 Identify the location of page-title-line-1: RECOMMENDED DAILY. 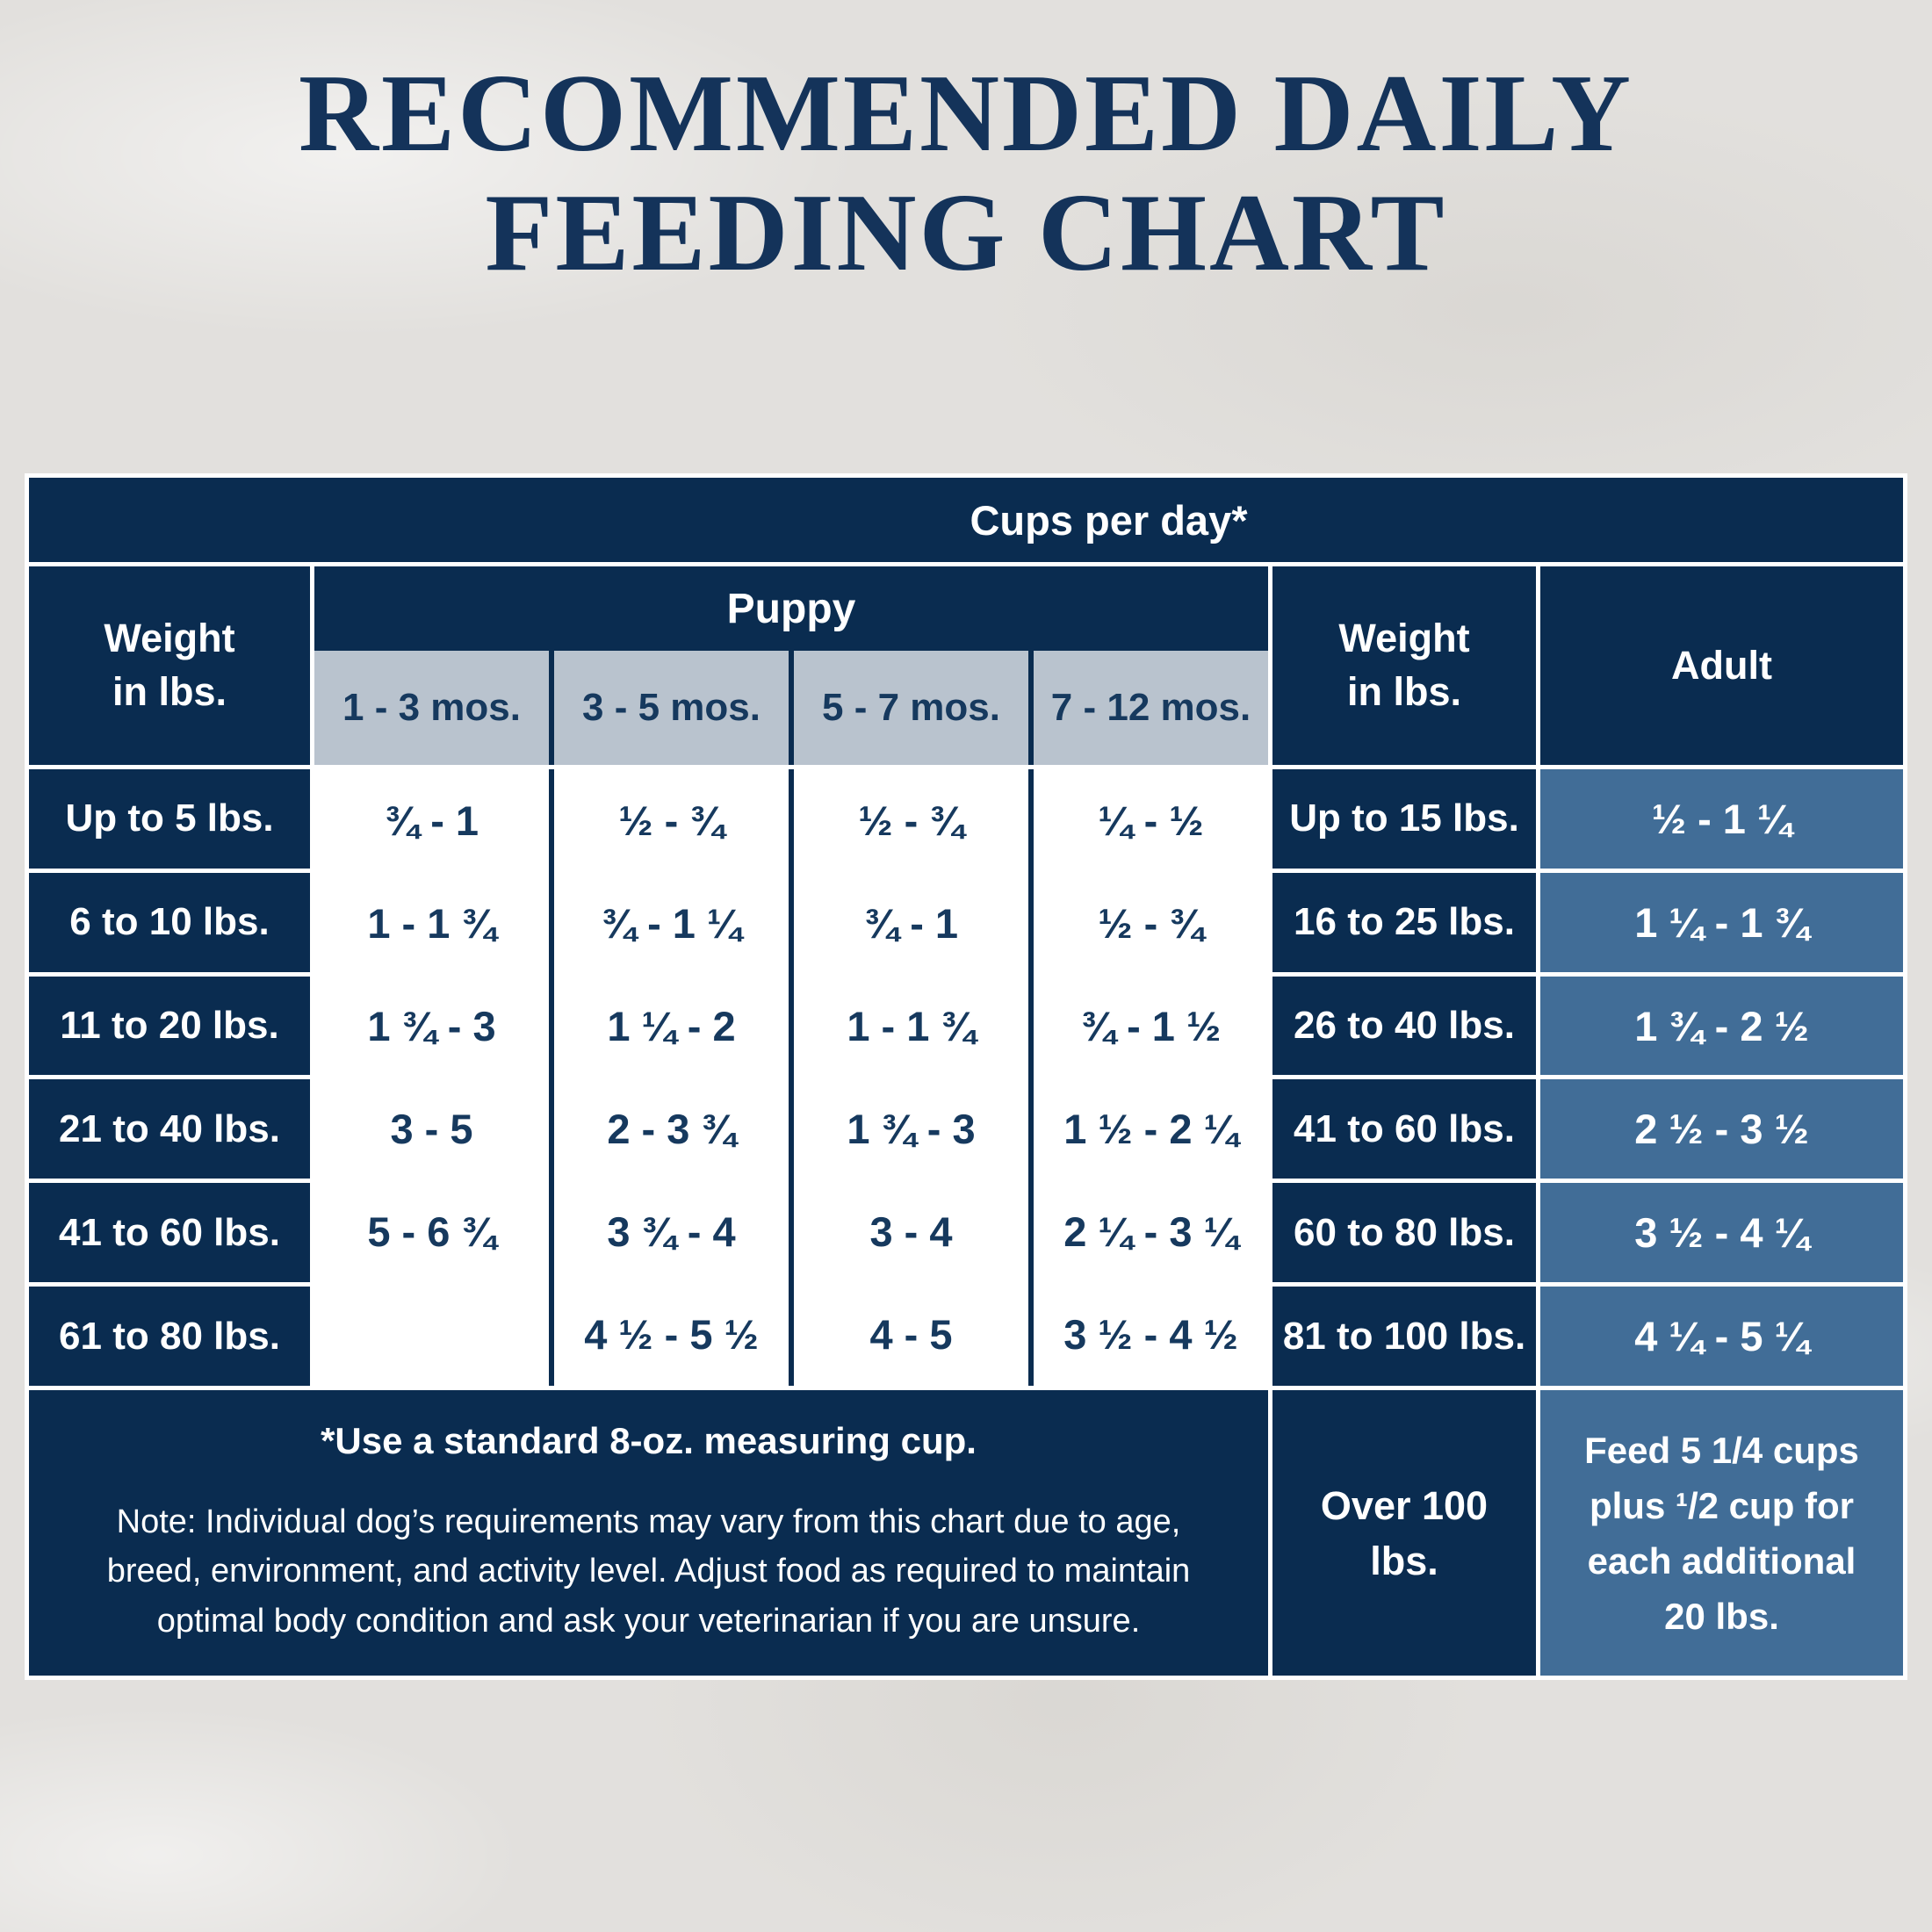
(966, 114).